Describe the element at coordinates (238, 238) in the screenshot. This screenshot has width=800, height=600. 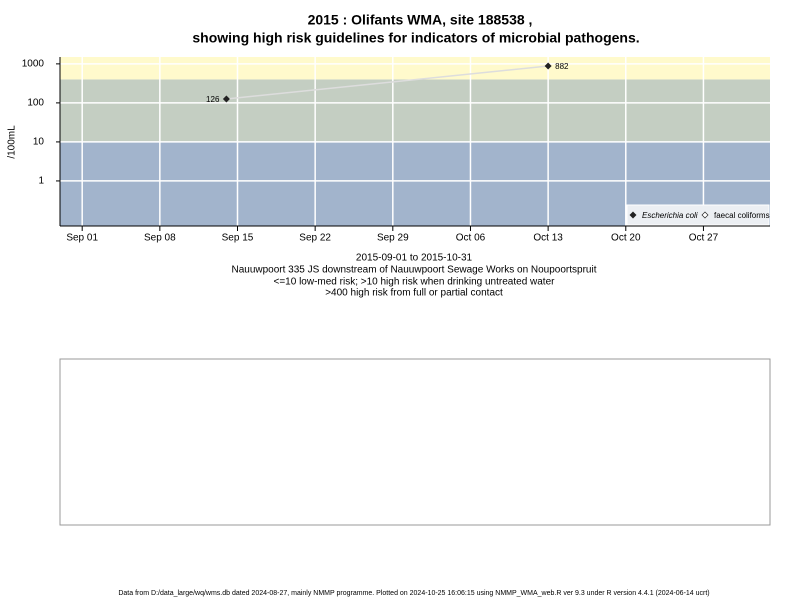
I see `x-tick-label: Sep 15` at that location.